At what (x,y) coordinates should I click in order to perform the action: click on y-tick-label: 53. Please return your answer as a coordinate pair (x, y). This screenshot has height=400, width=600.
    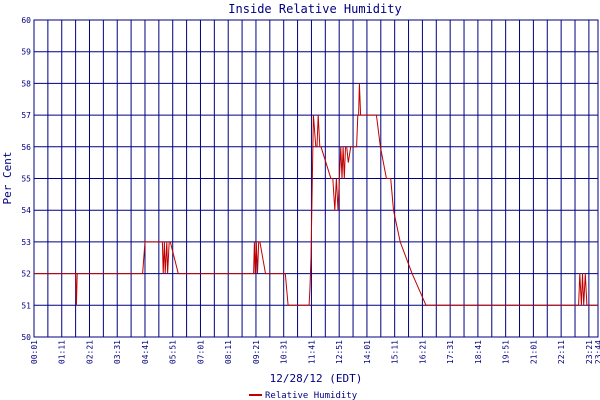
    Looking at the image, I should click on (26, 242).